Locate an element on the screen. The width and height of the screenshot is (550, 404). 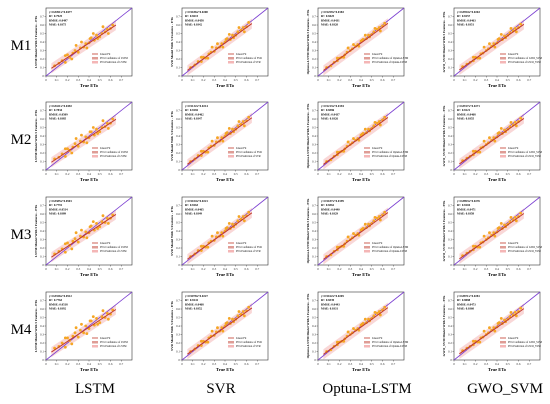
stats-text: RMSE: 0.0468 is located at coordinates (194, 304).